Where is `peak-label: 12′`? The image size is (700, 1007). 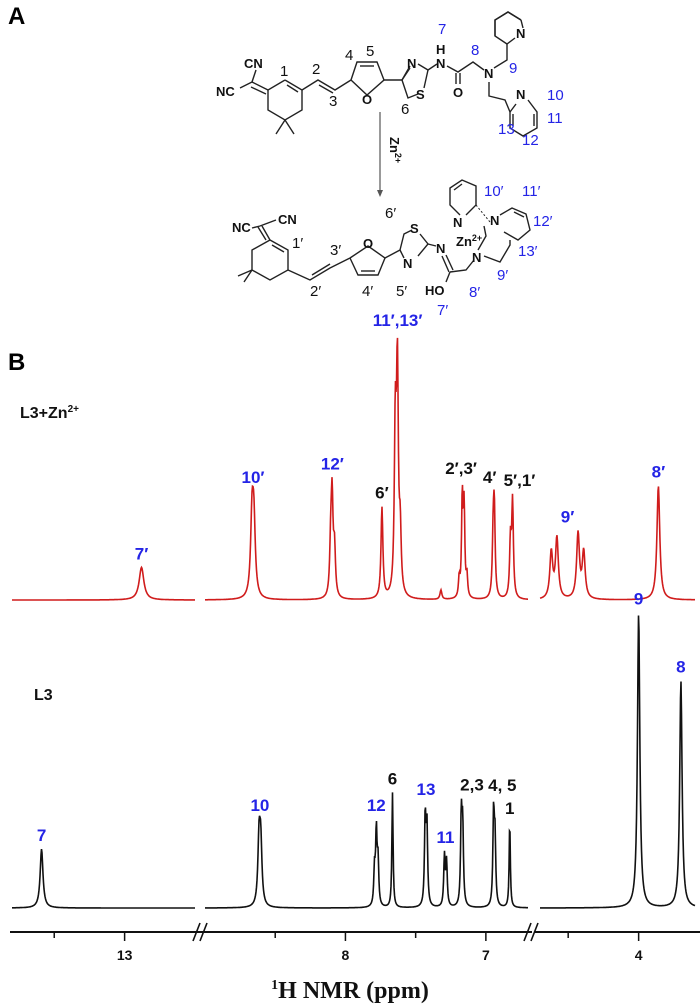 peak-label: 12′ is located at coordinates (332, 464).